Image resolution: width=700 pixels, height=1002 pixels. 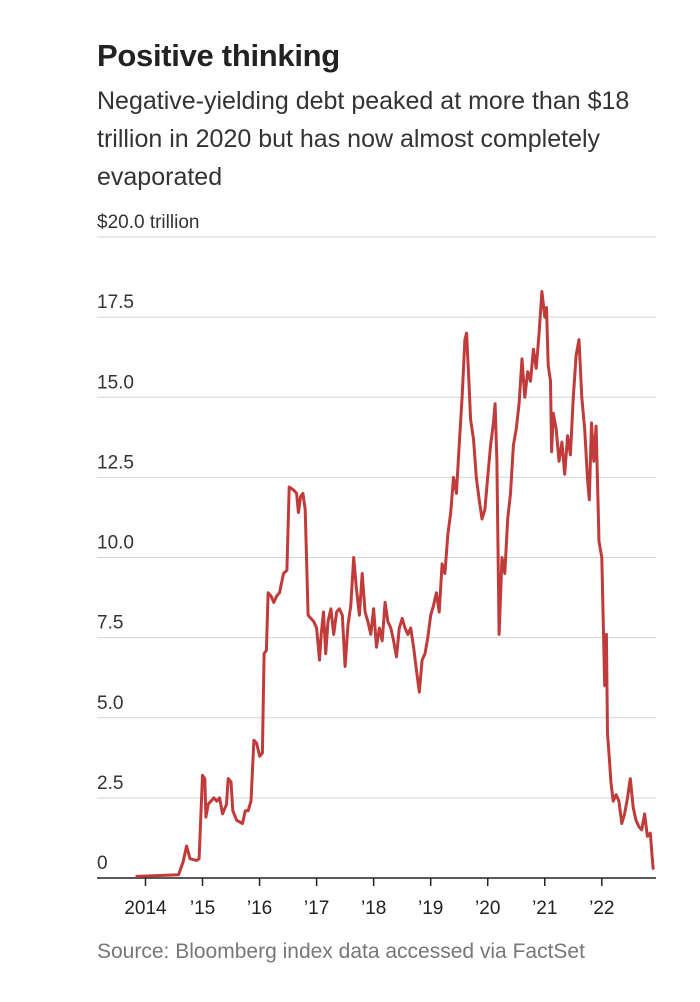 I want to click on y-tick-label: 15.0, so click(x=115, y=382).